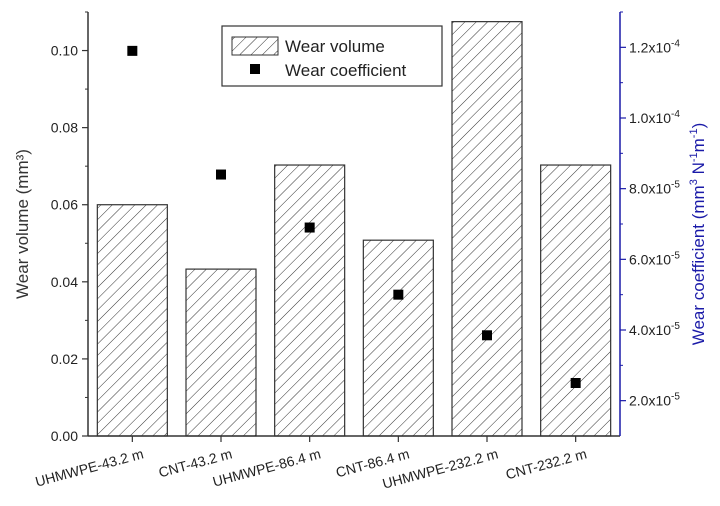  Describe the element at coordinates (694, 182) in the screenshot. I see `right-axis-title-part: 3` at that location.